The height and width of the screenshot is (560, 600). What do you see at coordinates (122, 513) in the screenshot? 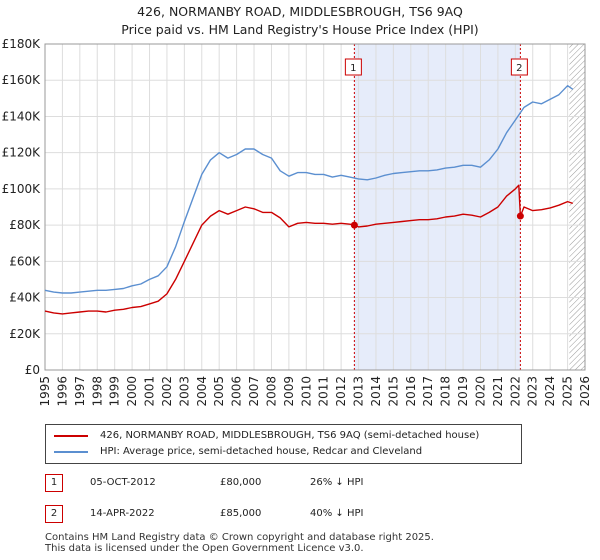
I see `transaction-date: 14-APR-2022` at bounding box center [122, 513].